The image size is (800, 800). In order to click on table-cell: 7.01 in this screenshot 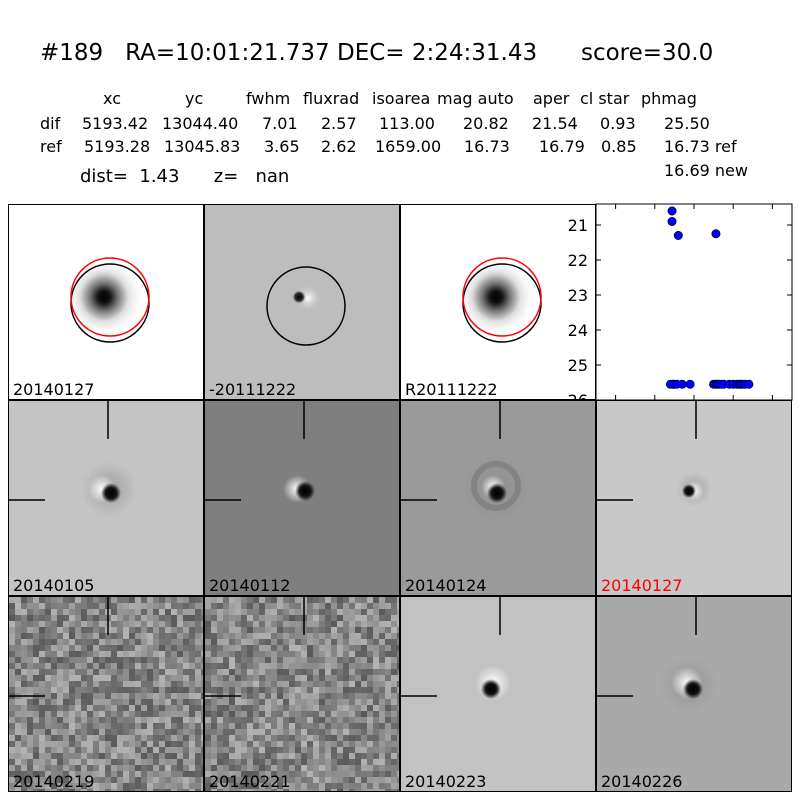, I will do `click(280, 123)`.